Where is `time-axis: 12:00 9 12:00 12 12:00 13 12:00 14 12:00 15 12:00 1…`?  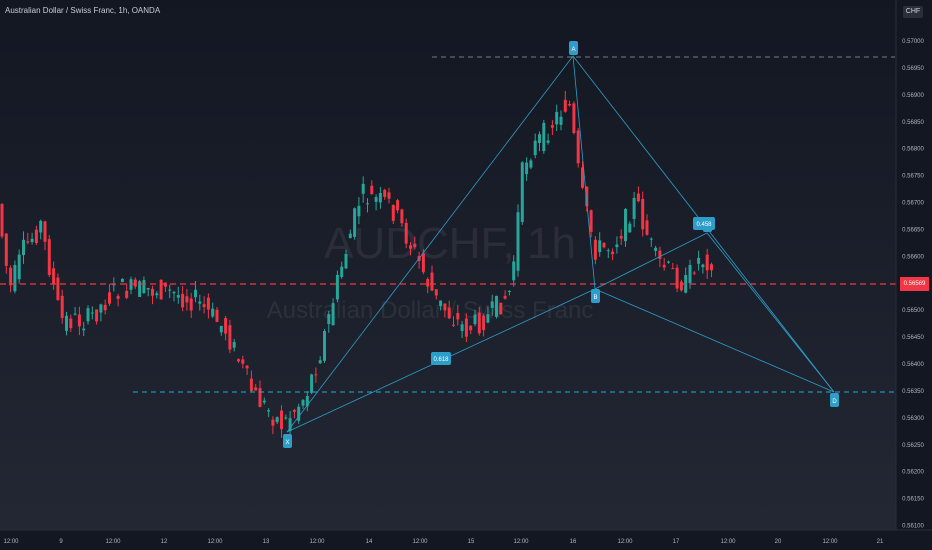
time-axis: 12:00 9 12:00 12 12:00 13 12:00 14 12:00 15 12:00 1… is located at coordinates (466, 539).